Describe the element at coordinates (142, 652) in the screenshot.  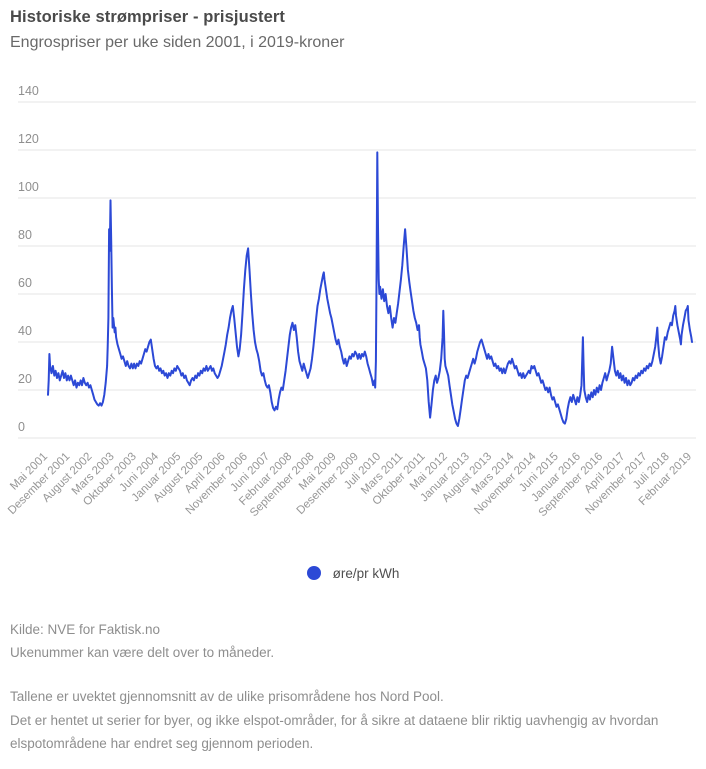
I see `week-note: Ukenummer kan være delt over to måneder.` at that location.